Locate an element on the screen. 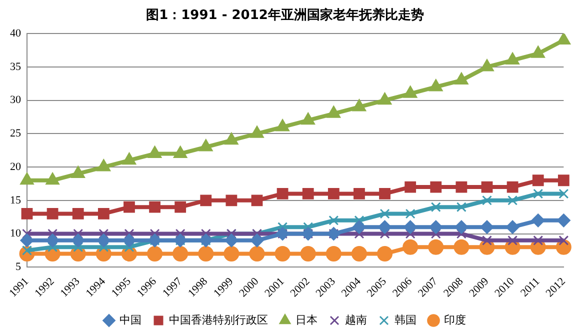 Image resolution: width=576 pixels, height=336 pixels. legend-label: 中国 is located at coordinates (131, 319).